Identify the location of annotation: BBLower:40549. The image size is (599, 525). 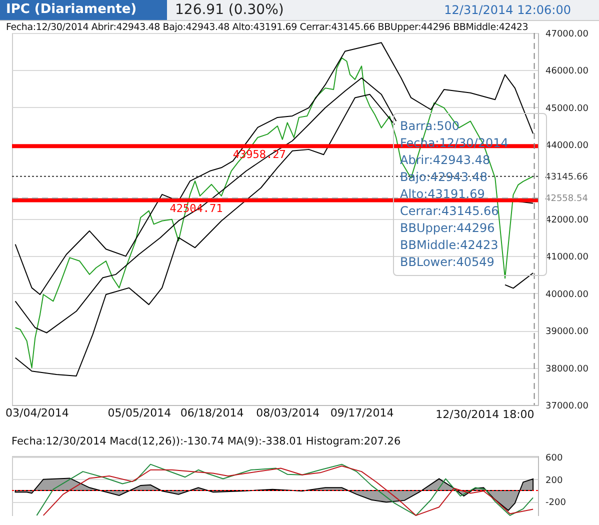
(448, 262).